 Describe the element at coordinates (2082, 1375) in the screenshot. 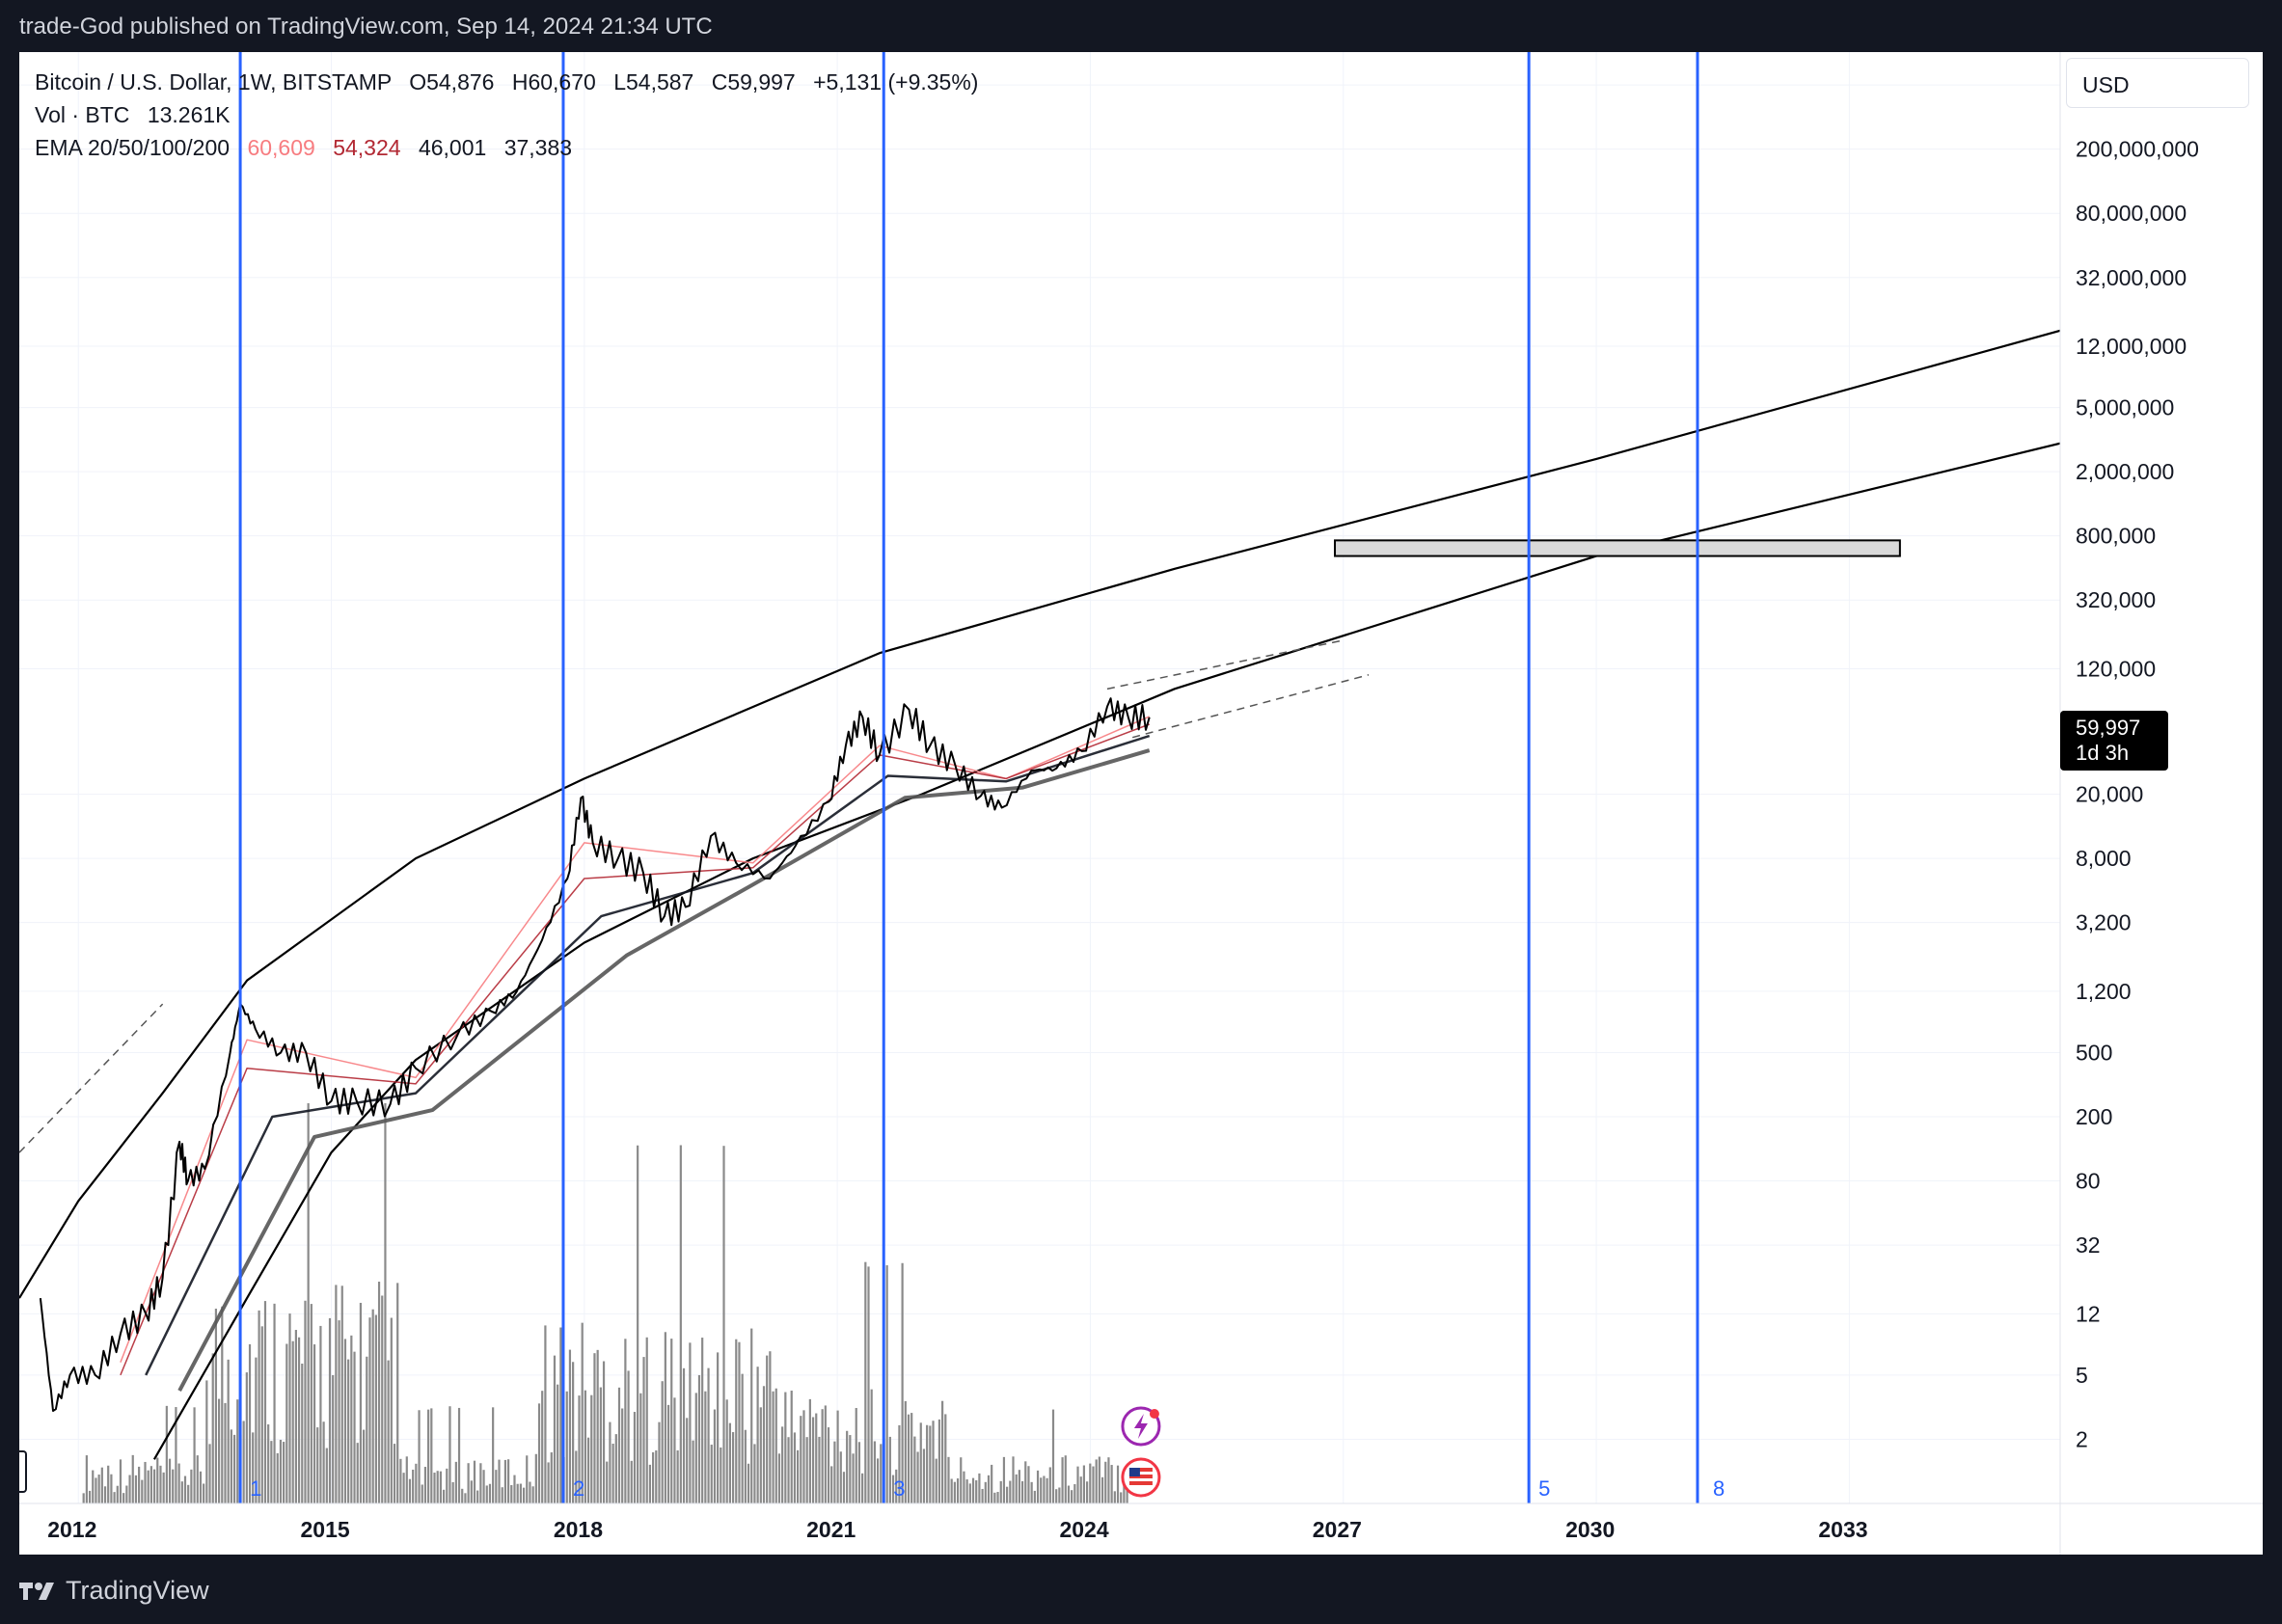

I see `price-axis-tick-label: 5` at that location.